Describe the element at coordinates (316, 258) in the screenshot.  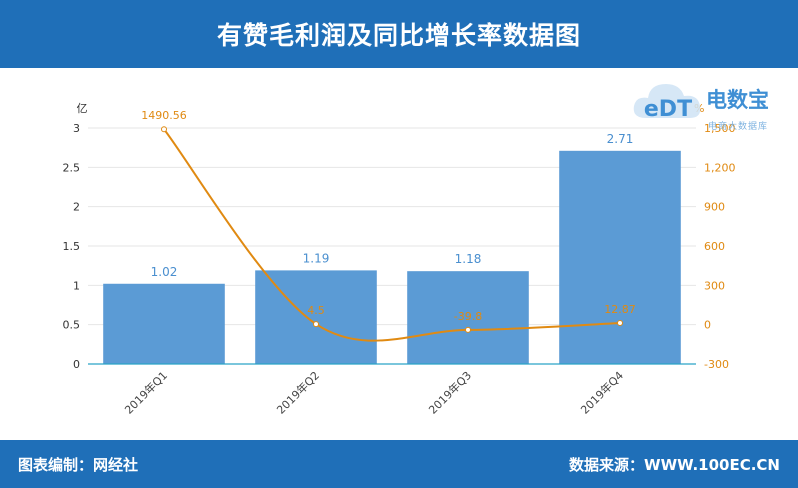
I see `bar-value-label: 1.19` at that location.